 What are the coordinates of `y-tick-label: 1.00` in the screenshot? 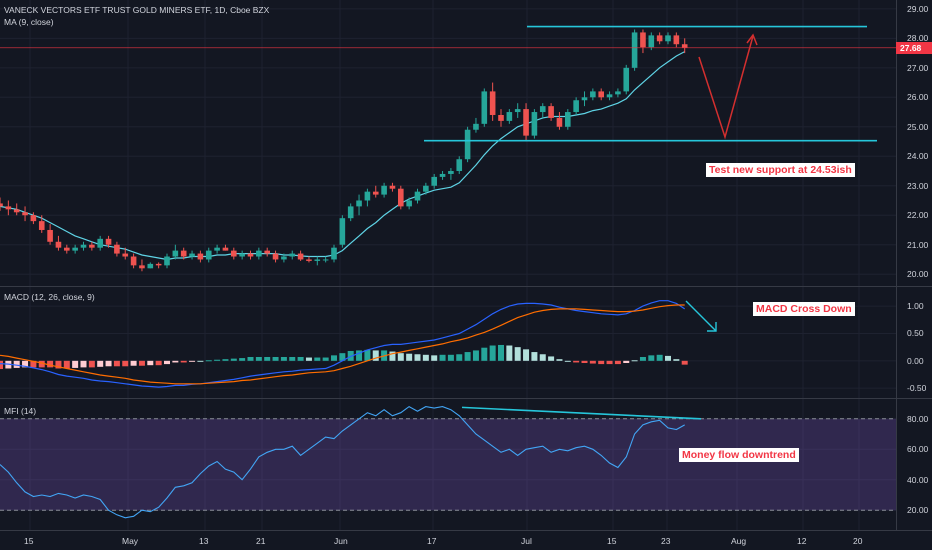 It's located at (915, 306).